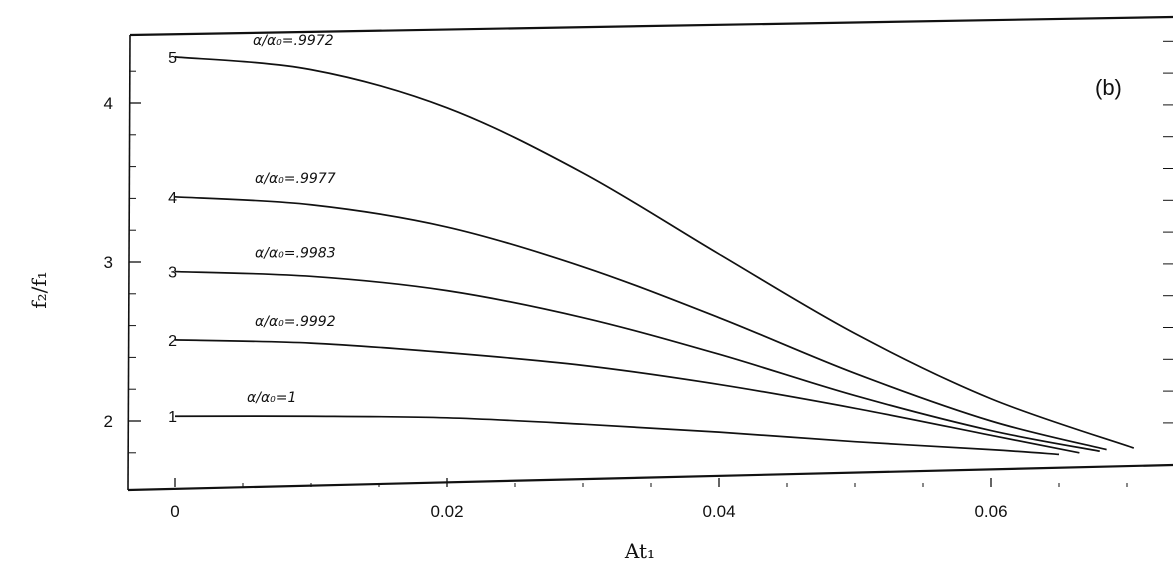  What do you see at coordinates (172, 58) in the screenshot?
I see `series-number-label: 5` at bounding box center [172, 58].